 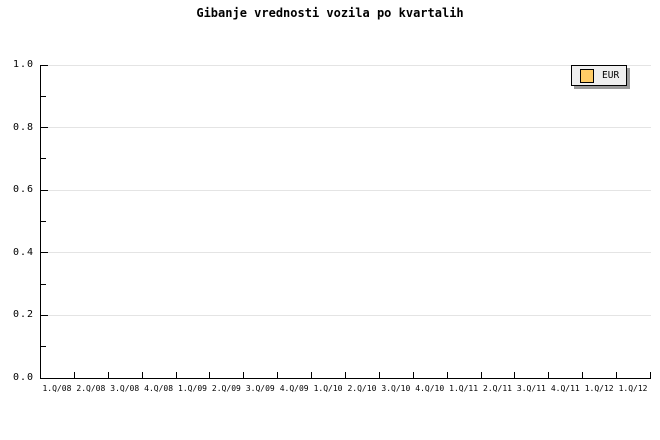 What do you see at coordinates (226, 388) in the screenshot?
I see `x-tick-label: 2.Q/09` at bounding box center [226, 388].